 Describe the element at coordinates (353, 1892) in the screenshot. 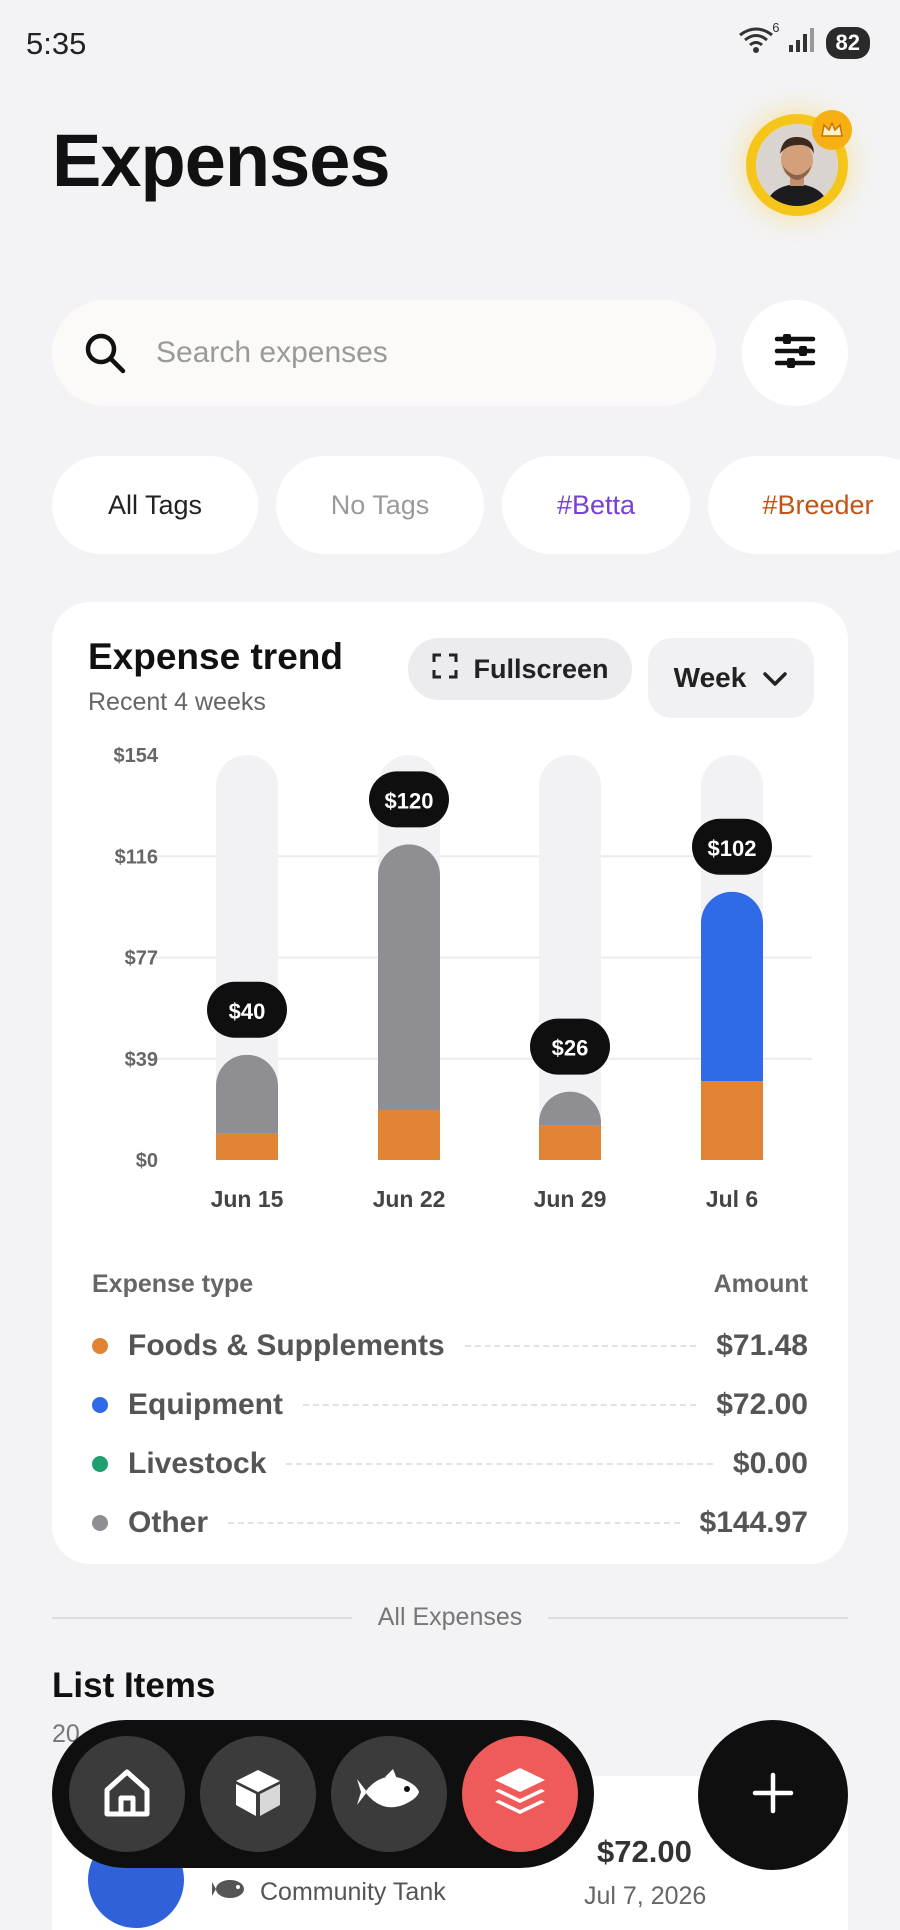

I see `item-tank-name: Community Tank` at that location.